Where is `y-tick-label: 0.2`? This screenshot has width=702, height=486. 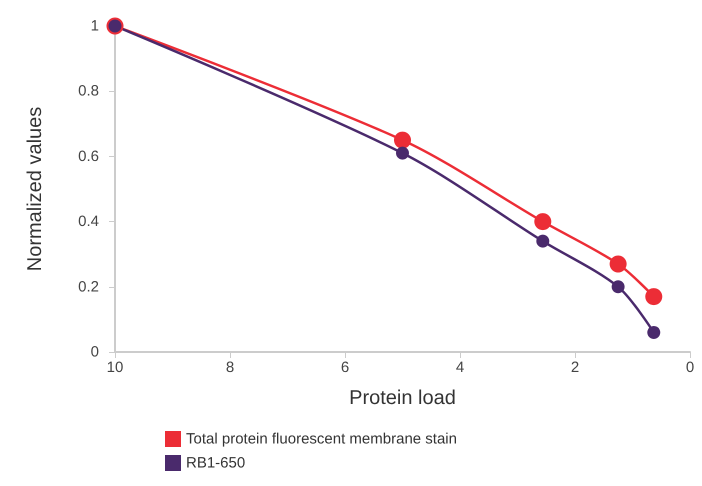 y-tick-label: 0.2 is located at coordinates (88, 287).